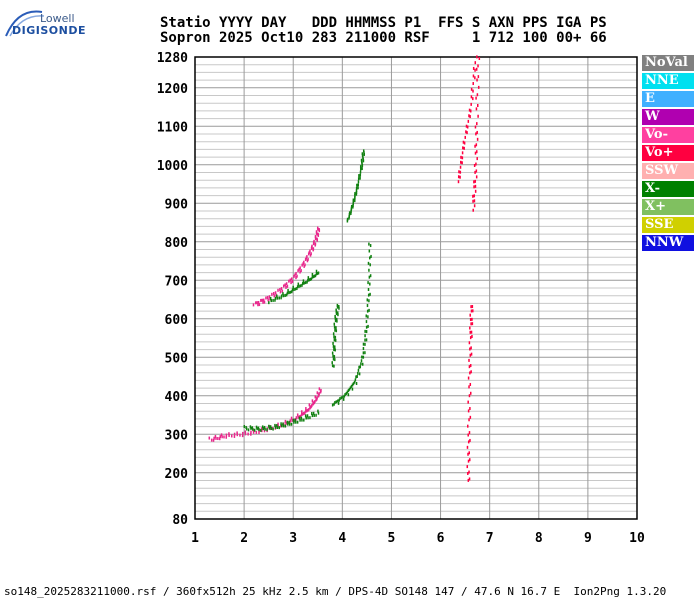 The image size is (700, 600). I want to click on legend-item: X-, so click(668, 189).